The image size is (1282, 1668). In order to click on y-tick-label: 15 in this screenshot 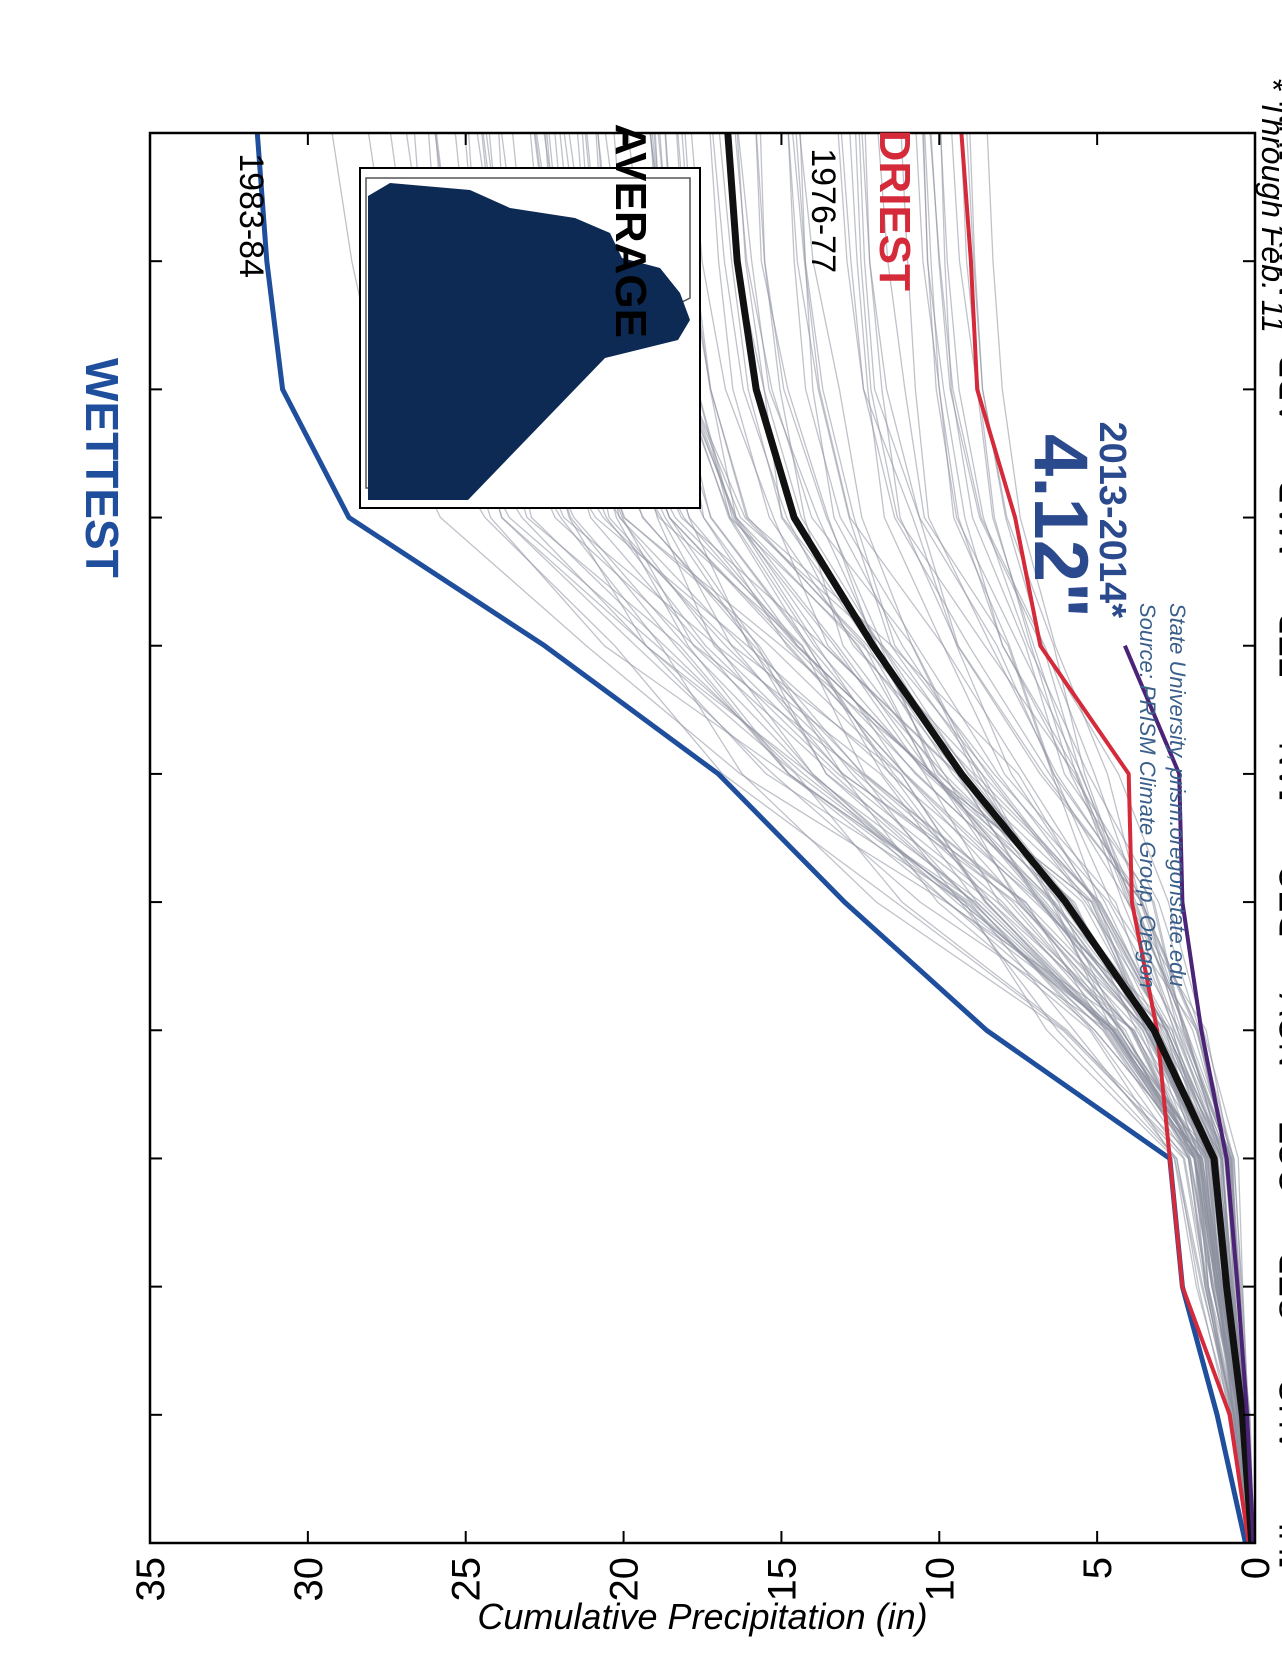, I will do `click(782, 1579)`.